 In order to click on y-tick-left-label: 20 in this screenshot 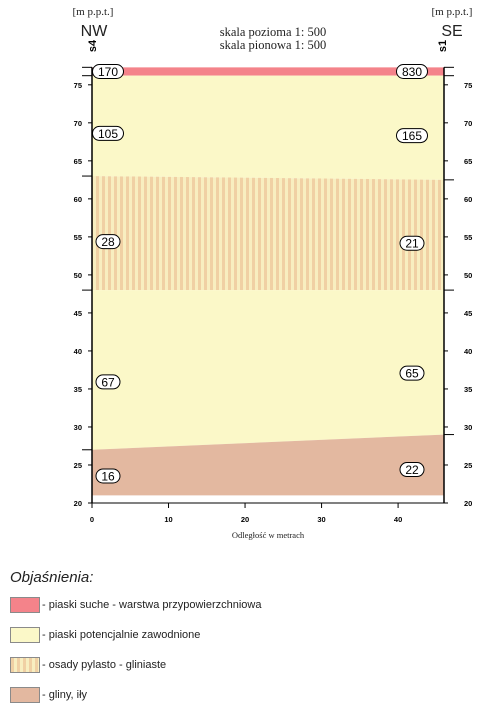, I will do `click(78, 503)`.